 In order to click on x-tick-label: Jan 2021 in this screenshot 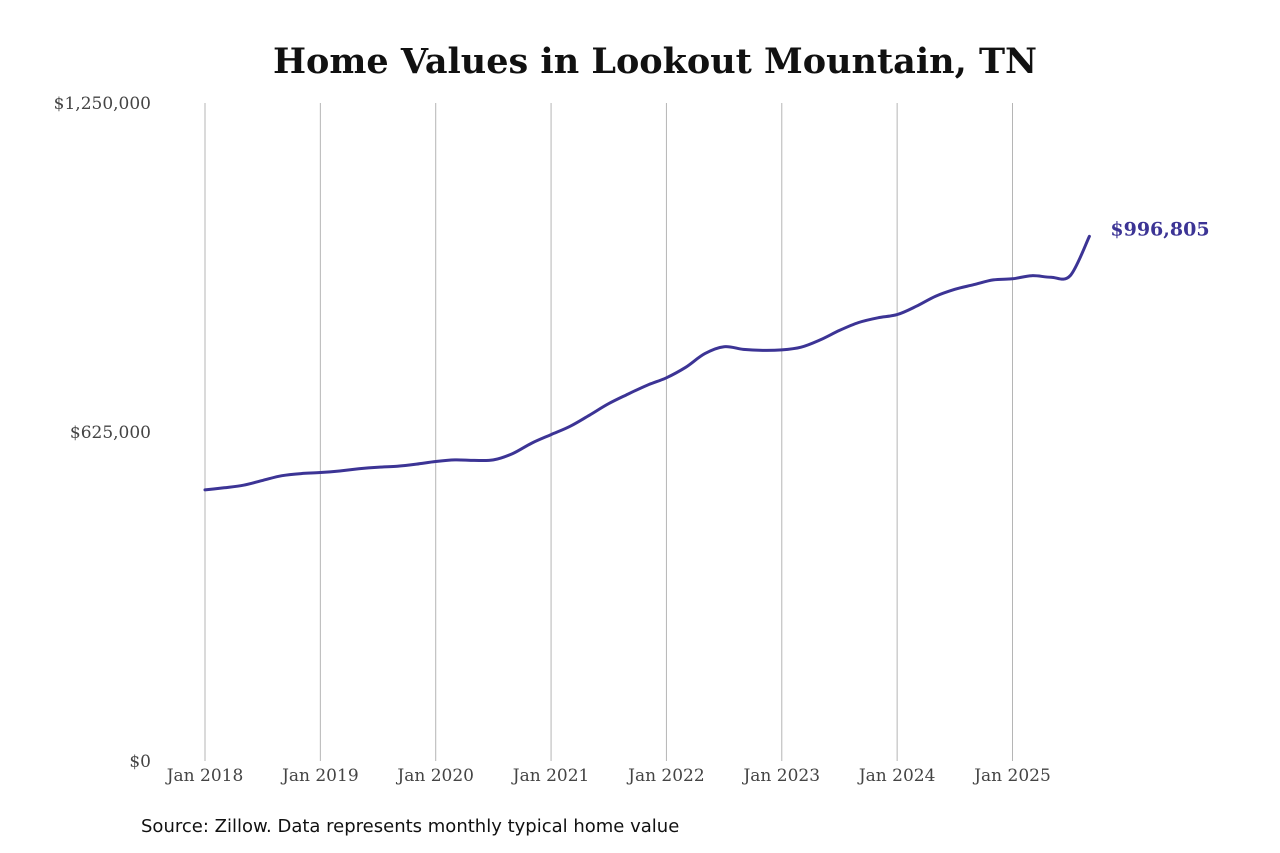, I will do `click(550, 776)`.